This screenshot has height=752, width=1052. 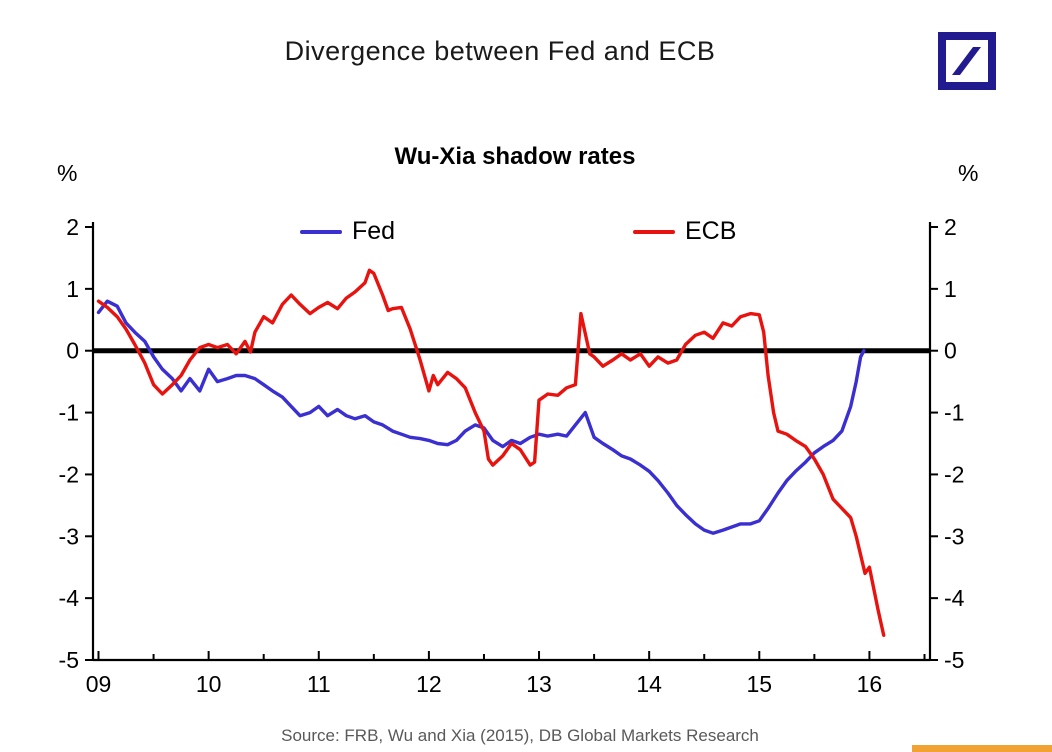 I want to click on legend-label-fed: Fed, so click(x=374, y=231).